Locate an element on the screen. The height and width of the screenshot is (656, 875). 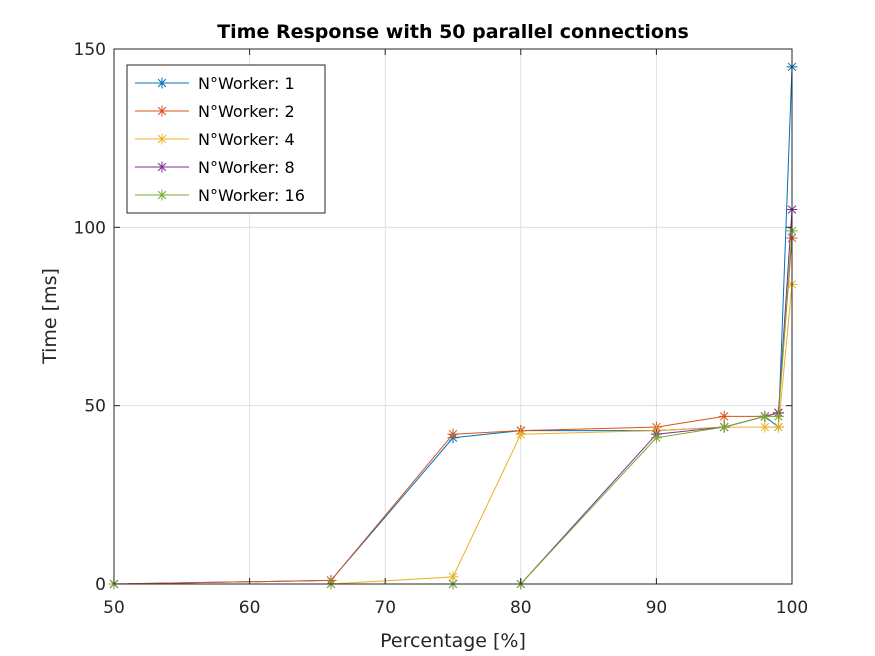
x-tick-label: 90 is located at coordinates (657, 608).